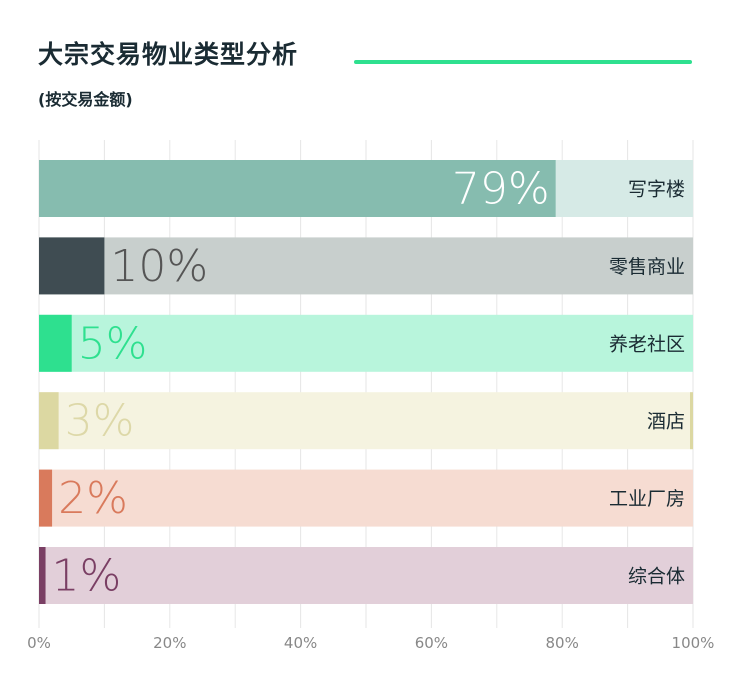 The height and width of the screenshot is (678, 740). What do you see at coordinates (647, 267) in the screenshot?
I see `category-label: 零售商业` at bounding box center [647, 267].